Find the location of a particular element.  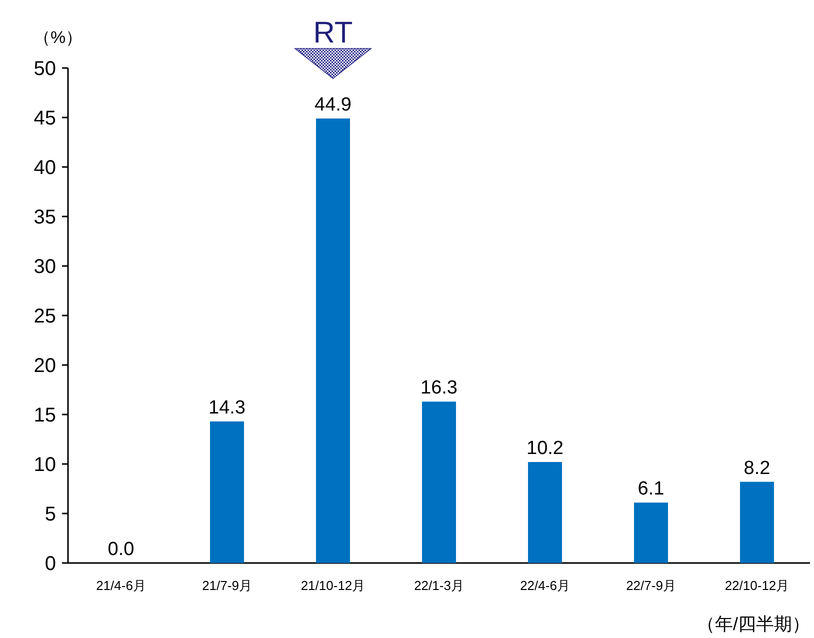

x-tick-label: 22/7-9月 is located at coordinates (651, 585).